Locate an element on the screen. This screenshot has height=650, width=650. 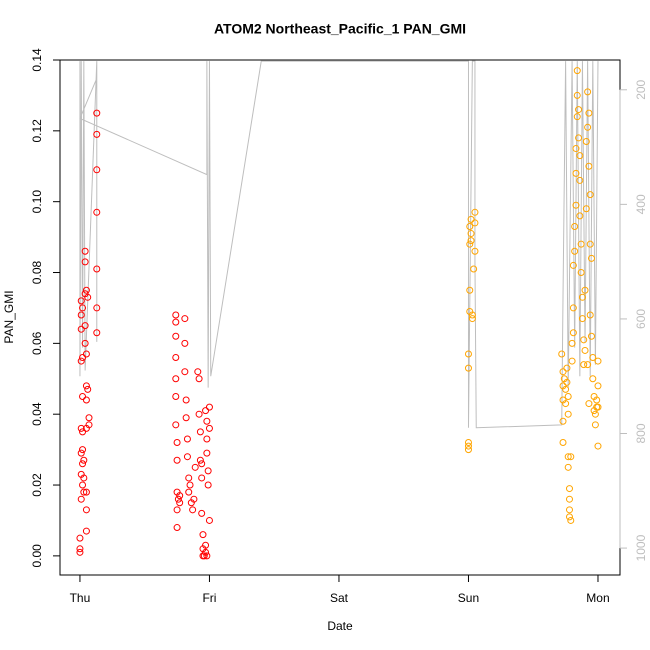
y-axis-label: PAN_GMI is located at coordinates (9, 316).